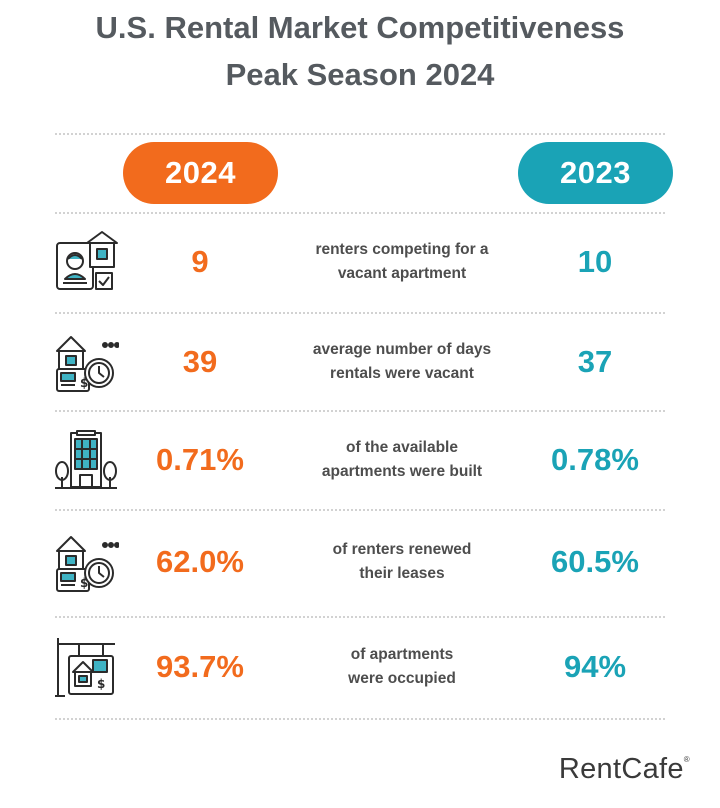 This screenshot has width=720, height=808. Describe the element at coordinates (86, 459) in the screenshot. I see `new-building-icon` at that location.